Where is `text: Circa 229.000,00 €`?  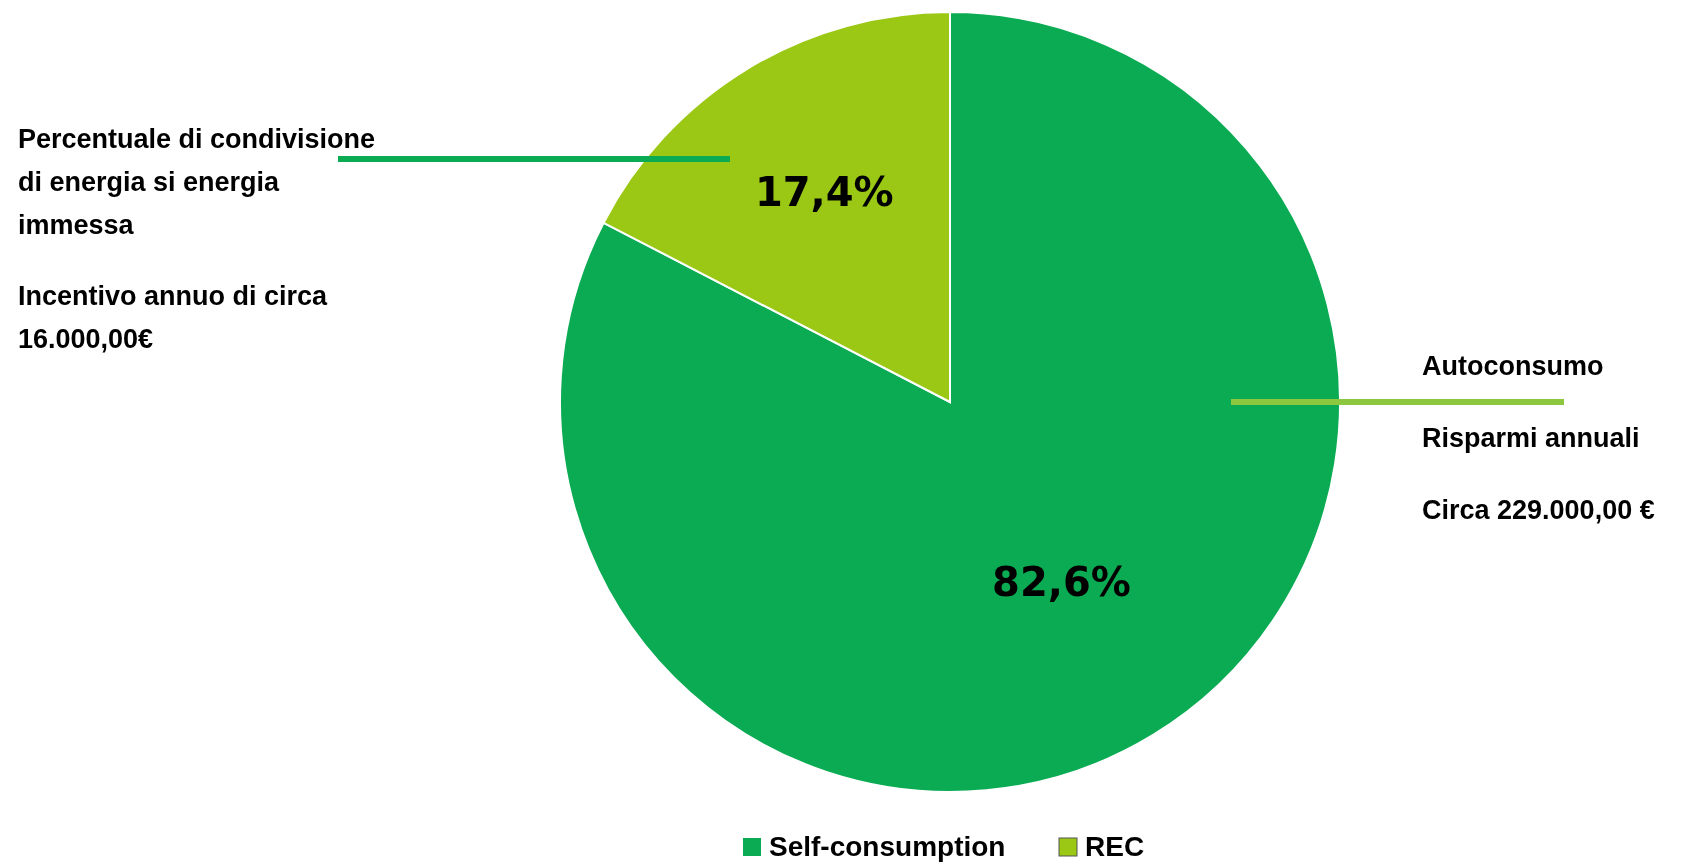 text: Circa 229.000,00 € is located at coordinates (1538, 510).